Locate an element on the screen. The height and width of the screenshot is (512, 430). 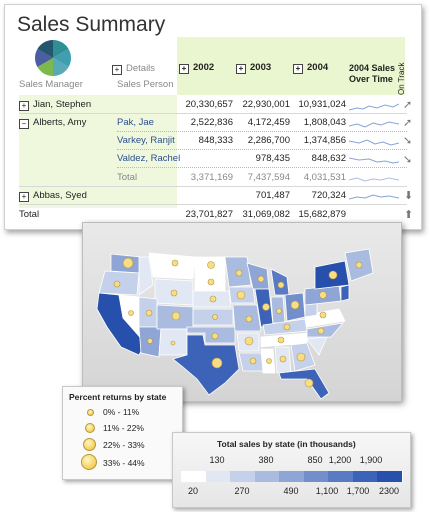
cell-valdez-2004: 848,632 is located at coordinates (328, 158).